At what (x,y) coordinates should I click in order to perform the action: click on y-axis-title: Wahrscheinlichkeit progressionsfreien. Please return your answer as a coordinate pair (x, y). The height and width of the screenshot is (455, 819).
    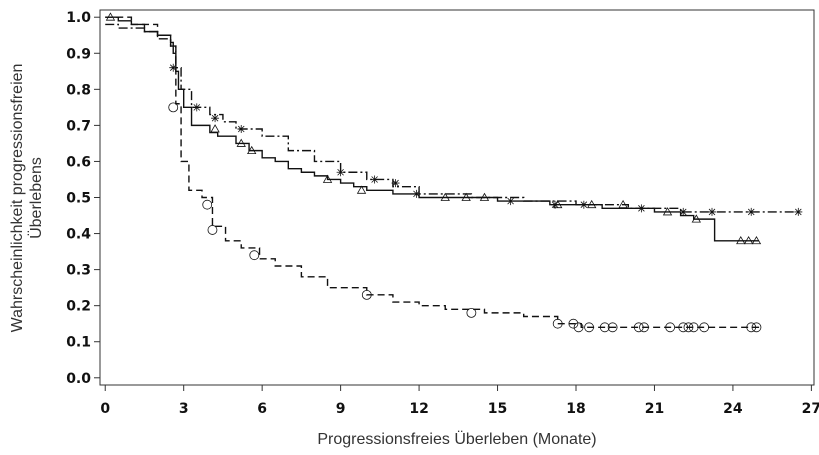
    Looking at the image, I should click on (17, 198).